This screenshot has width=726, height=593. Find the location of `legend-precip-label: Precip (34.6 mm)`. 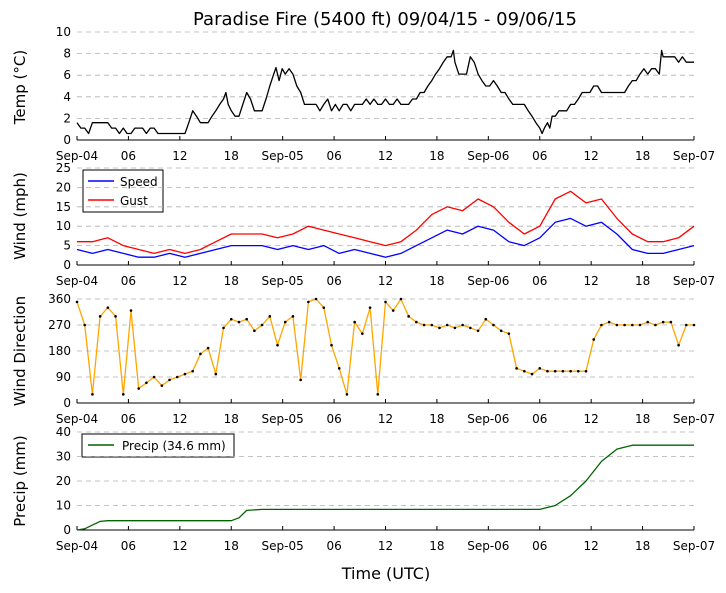

legend-precip-label: Precip (34.6 mm) is located at coordinates (174, 446).